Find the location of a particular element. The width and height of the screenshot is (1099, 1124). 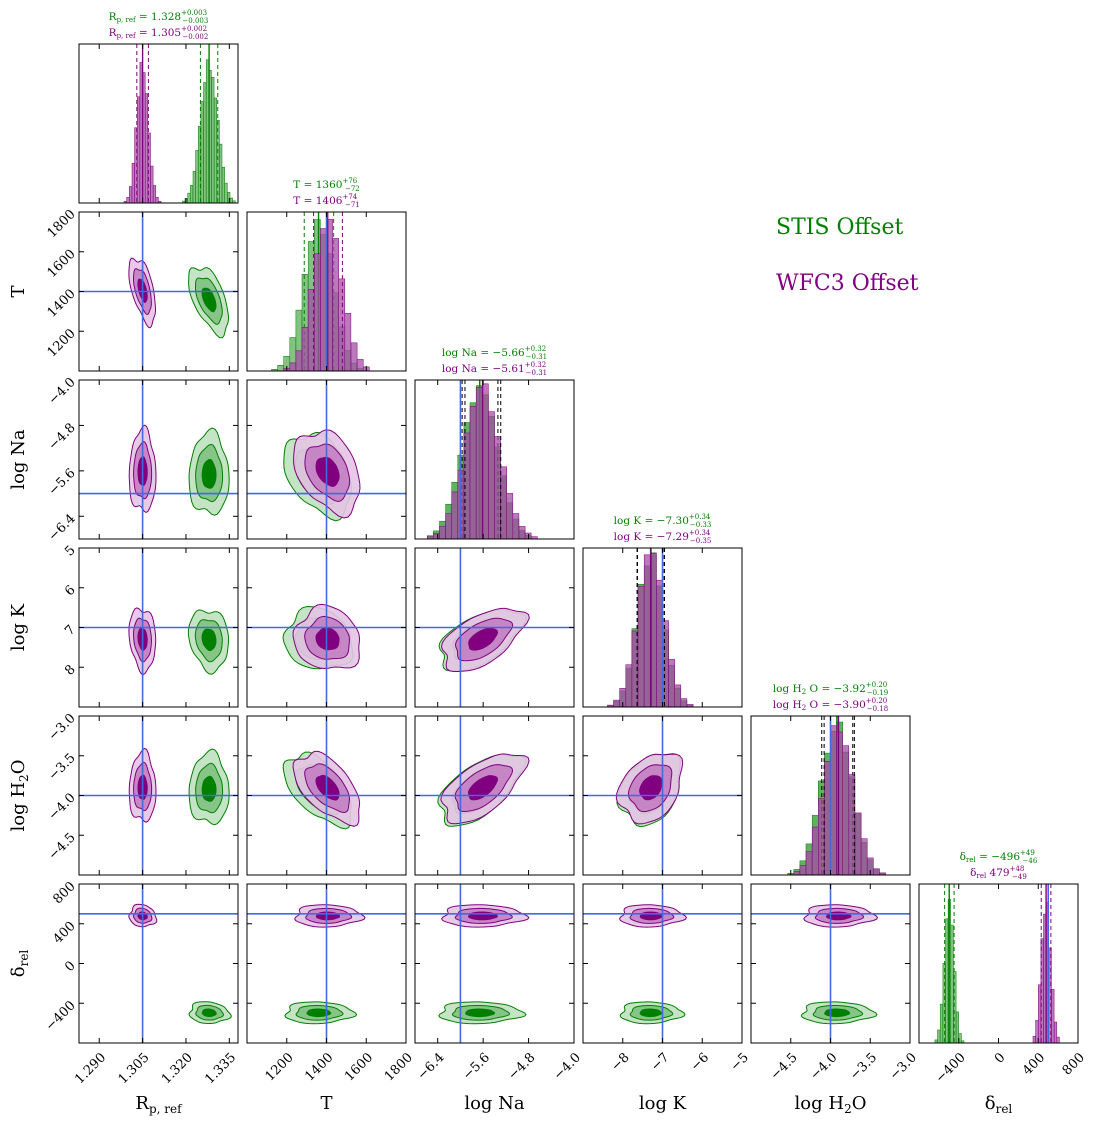

panel-rp-vs-T: 1200 1400 1600 1800 T is located at coordinates (123, 289).